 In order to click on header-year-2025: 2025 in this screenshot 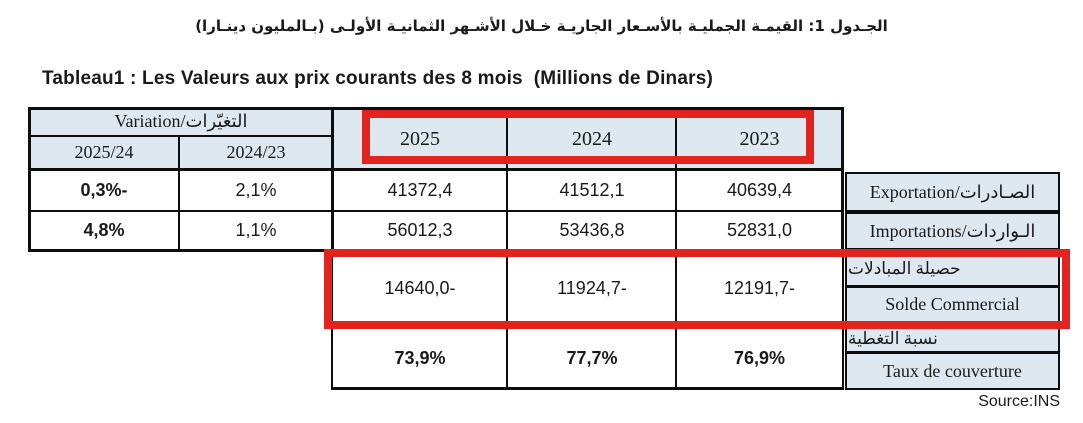, I will do `click(420, 138)`.